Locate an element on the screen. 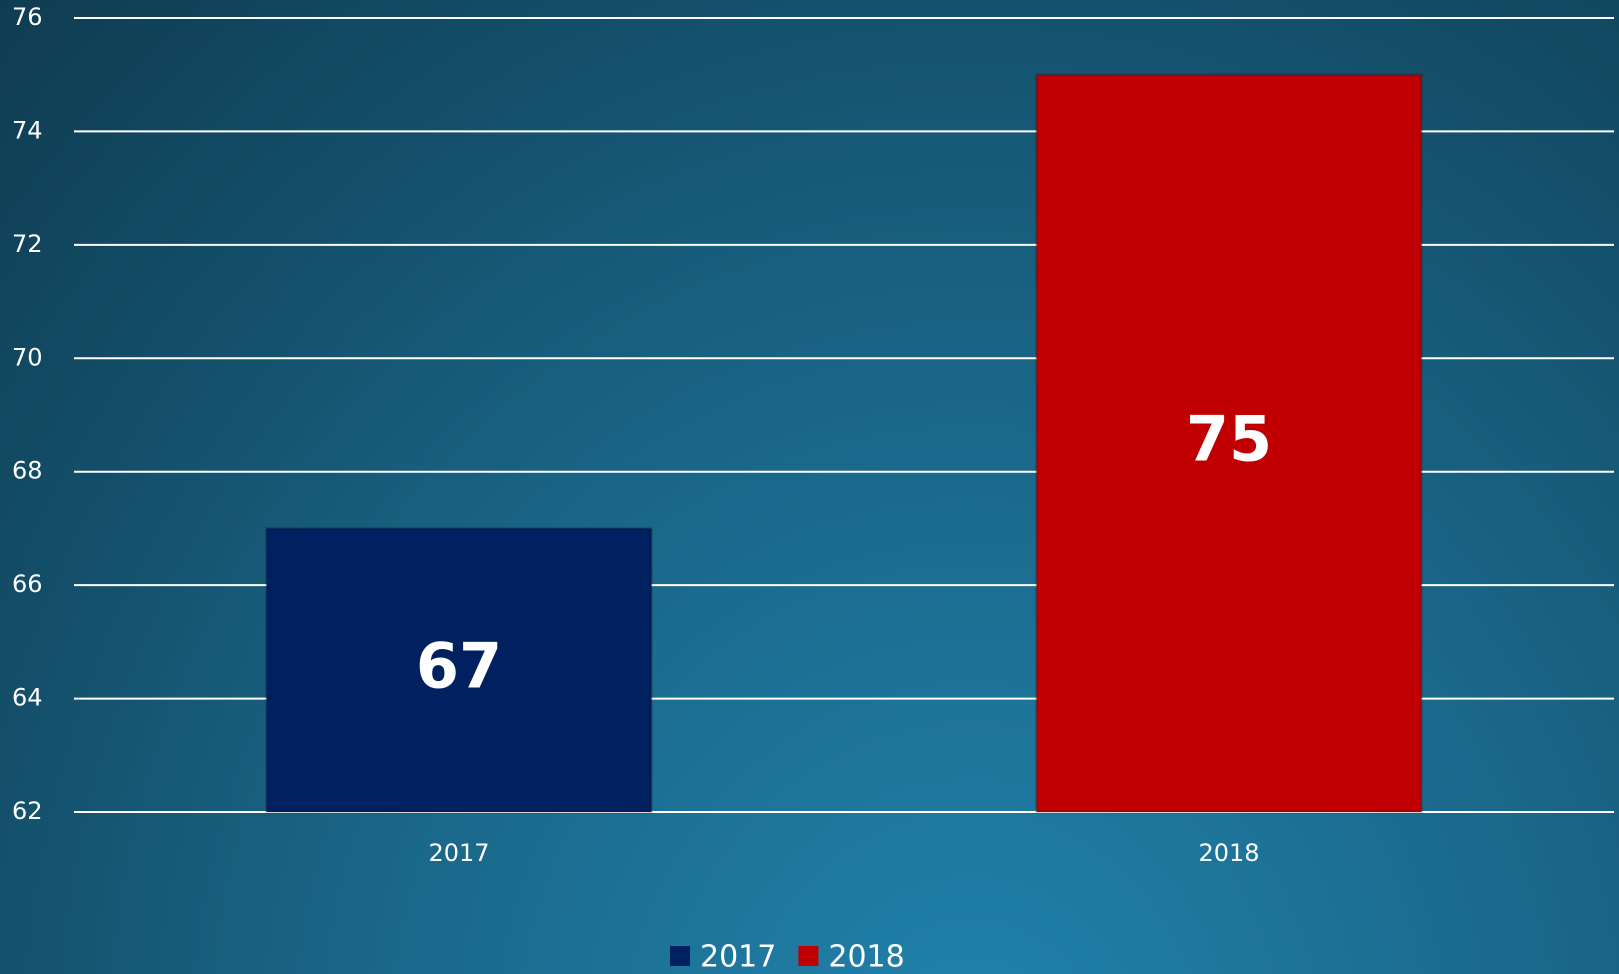 The height and width of the screenshot is (974, 1619). y-tick-label: 68 is located at coordinates (27, 471).